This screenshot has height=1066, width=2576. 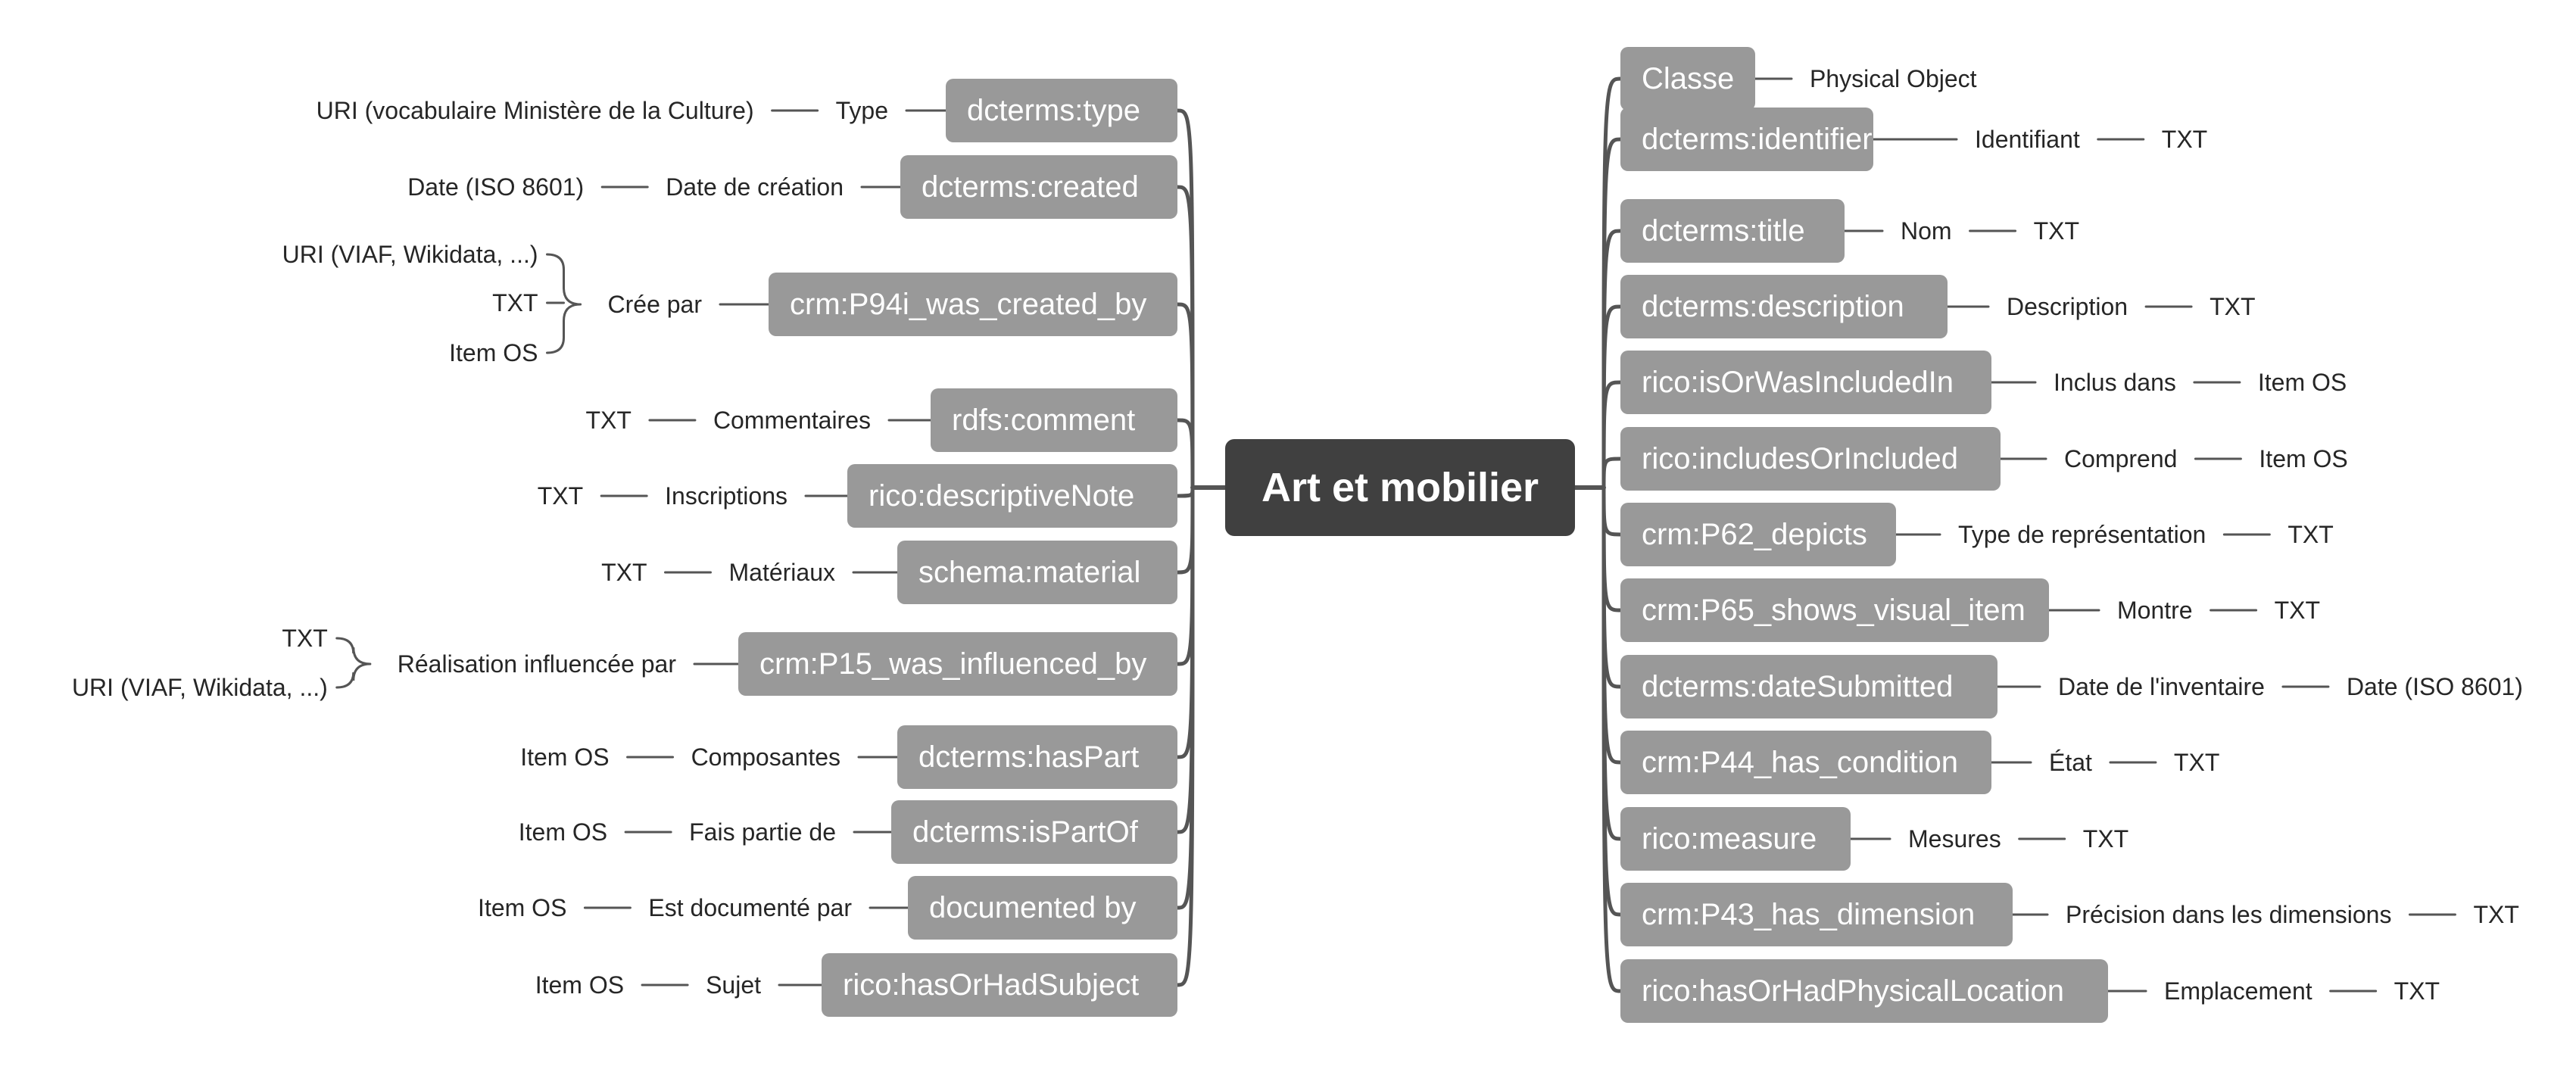 I want to click on node-crm-p62-depicts: crm:P62_depicts, so click(x=1758, y=534).